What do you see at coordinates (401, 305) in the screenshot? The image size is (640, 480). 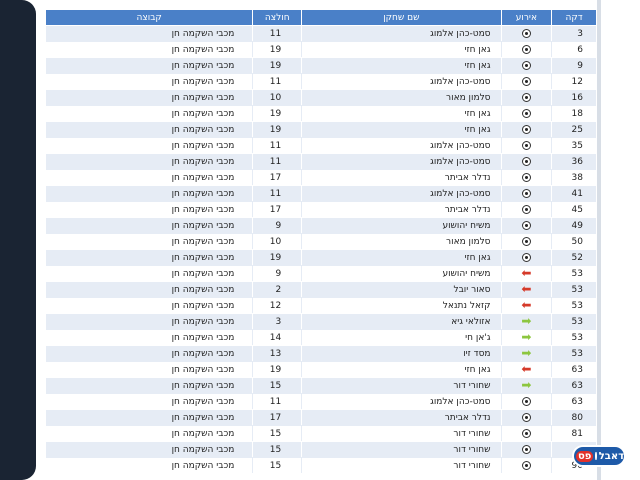 I see `cell-player: קזאל נתנאל` at bounding box center [401, 305].